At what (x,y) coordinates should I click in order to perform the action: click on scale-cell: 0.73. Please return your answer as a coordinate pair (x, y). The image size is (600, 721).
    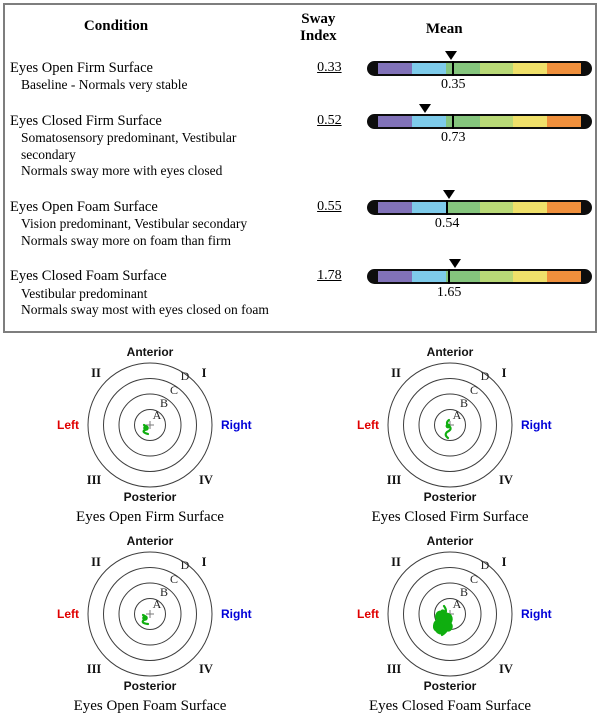
    Looking at the image, I should click on (479, 125).